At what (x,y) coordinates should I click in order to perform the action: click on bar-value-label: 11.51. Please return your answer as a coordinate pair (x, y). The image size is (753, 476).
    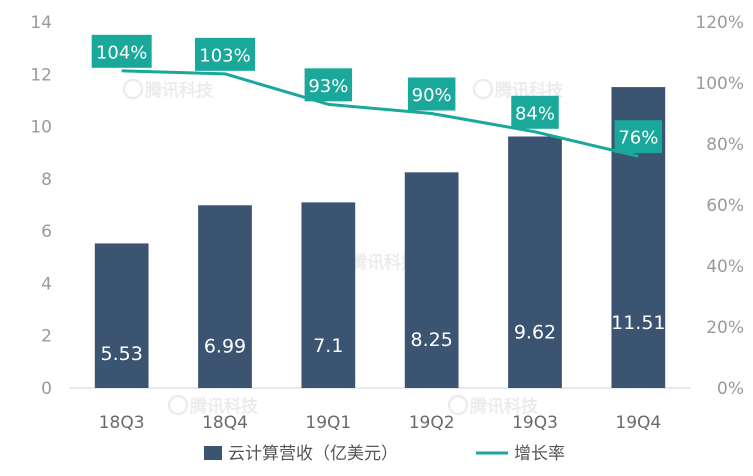
    Looking at the image, I should click on (638, 323).